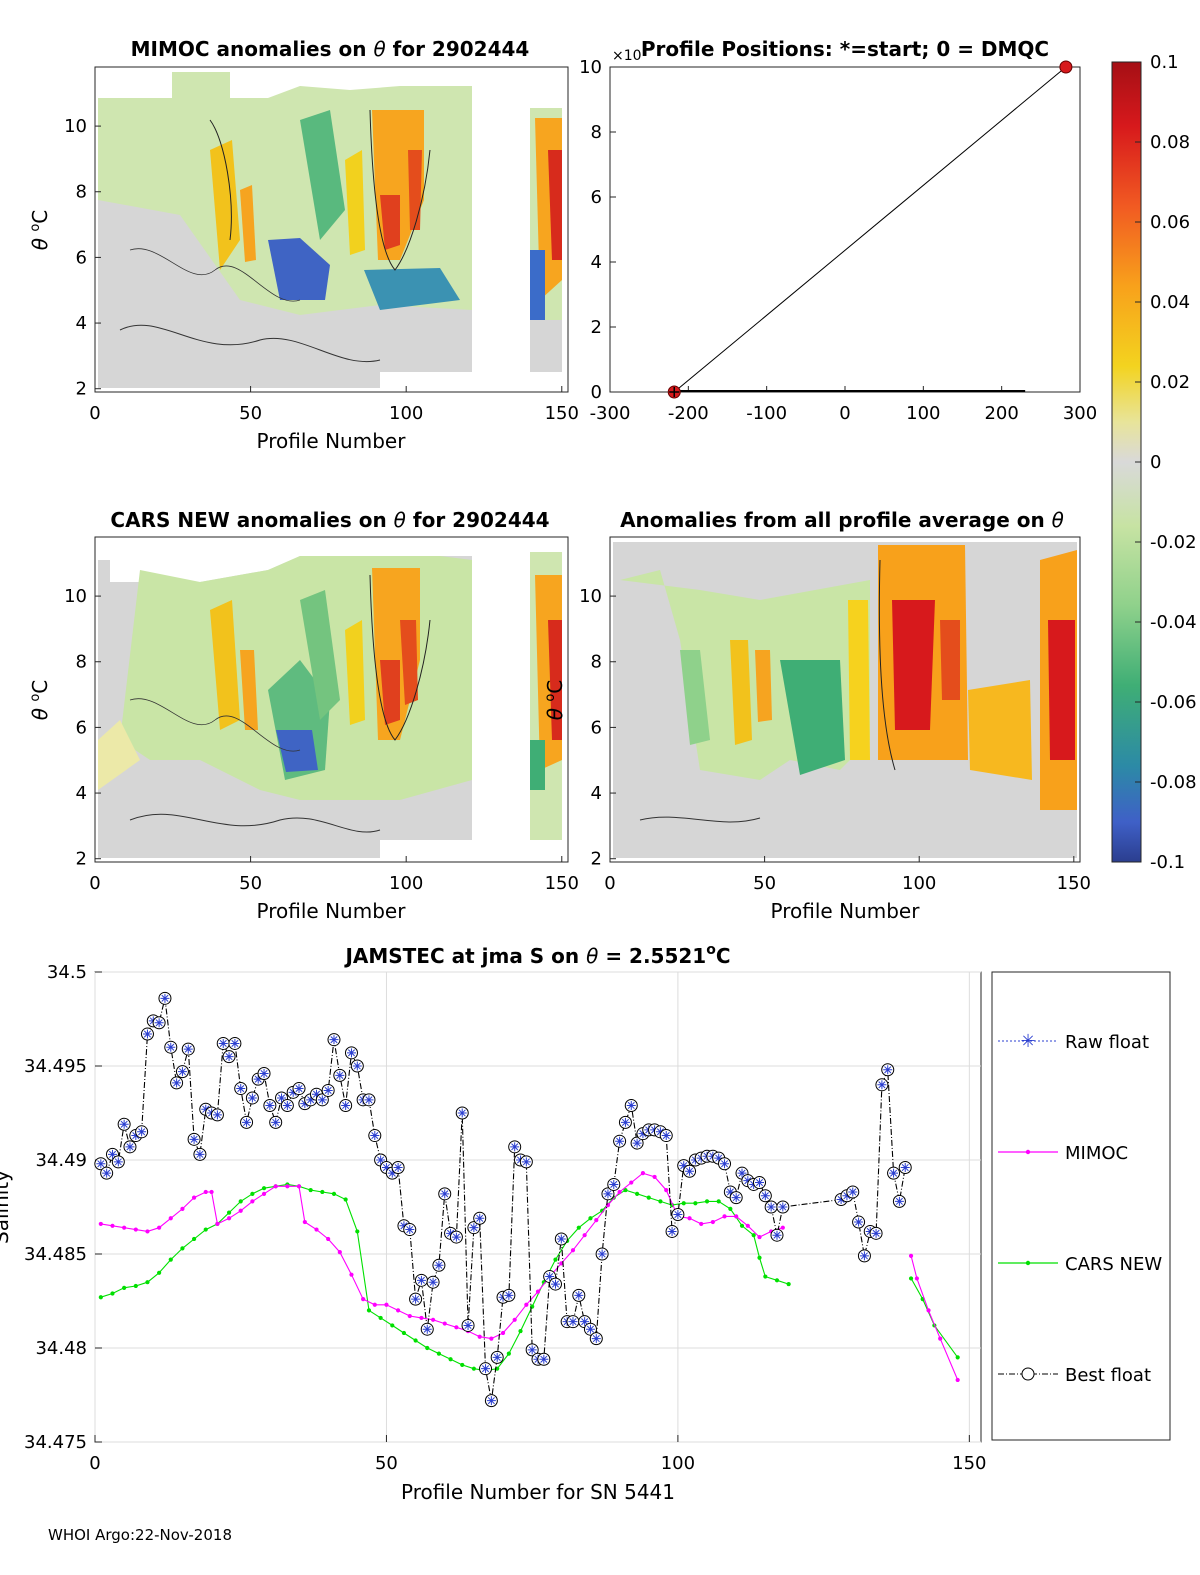 Image resolution: width=1200 pixels, height=1575 pixels. I want to click on cars-xlabel: Profile Number, so click(332, 911).